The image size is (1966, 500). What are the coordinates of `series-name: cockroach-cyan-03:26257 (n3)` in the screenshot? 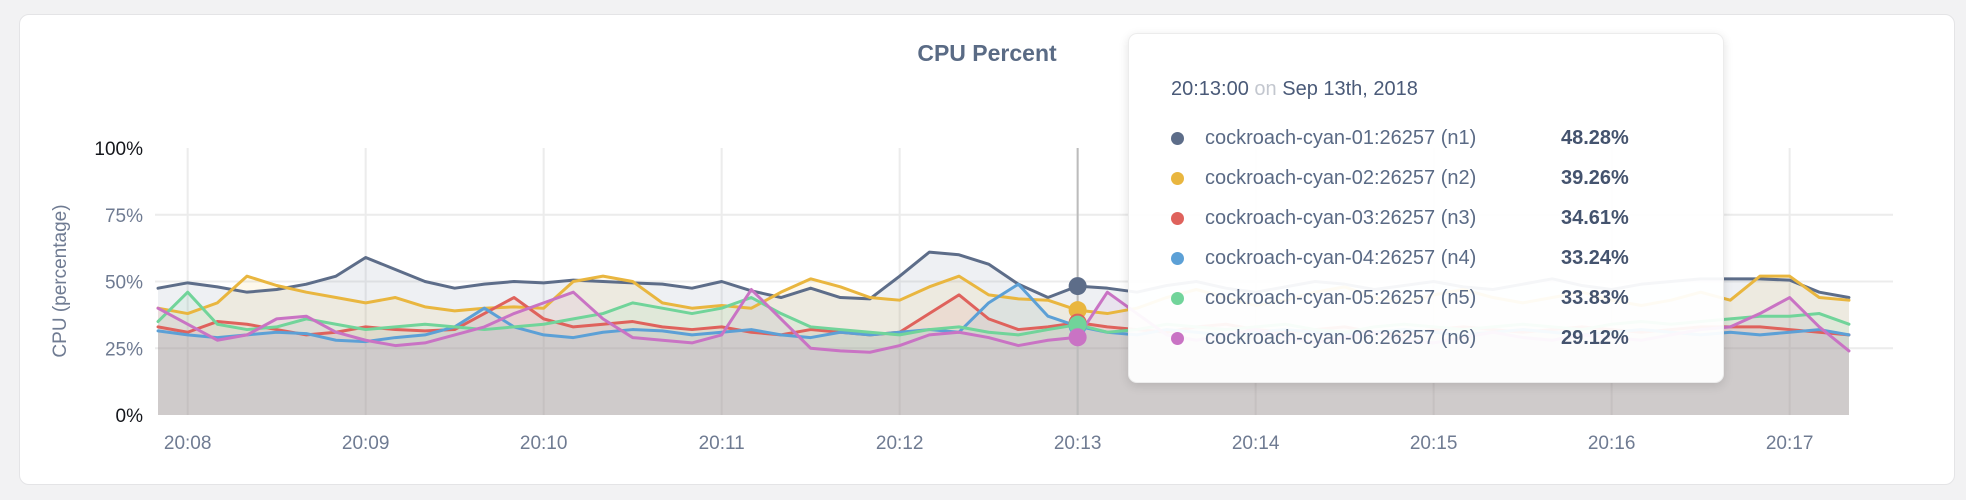 It's located at (1341, 217).